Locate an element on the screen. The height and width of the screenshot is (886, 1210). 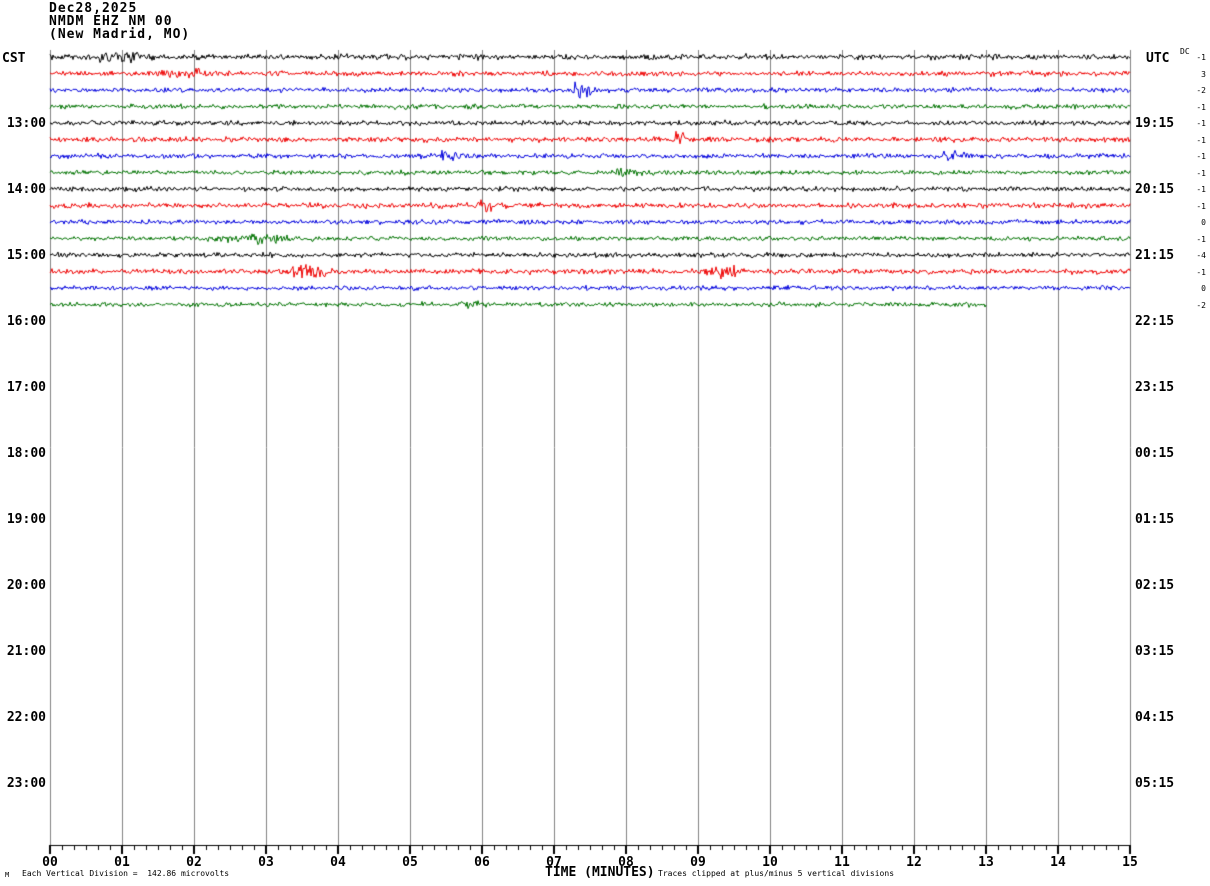
left-hour-label: 23:00 is located at coordinates (26, 783).